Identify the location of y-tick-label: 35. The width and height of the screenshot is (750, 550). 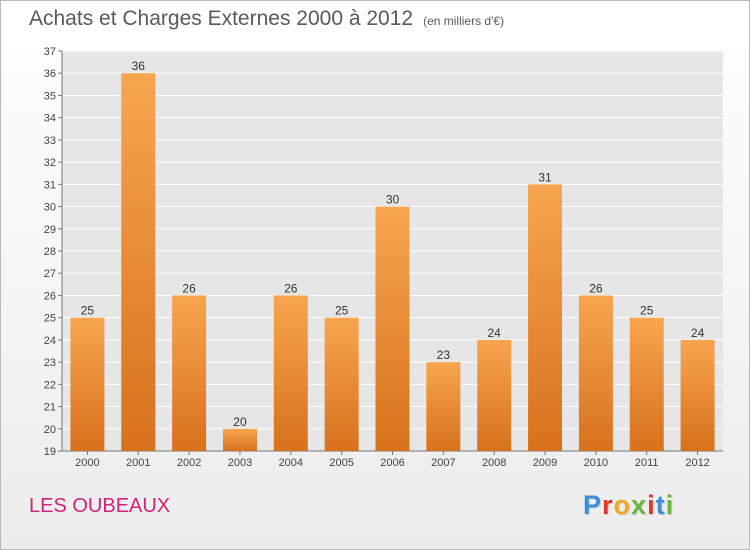
(50, 96).